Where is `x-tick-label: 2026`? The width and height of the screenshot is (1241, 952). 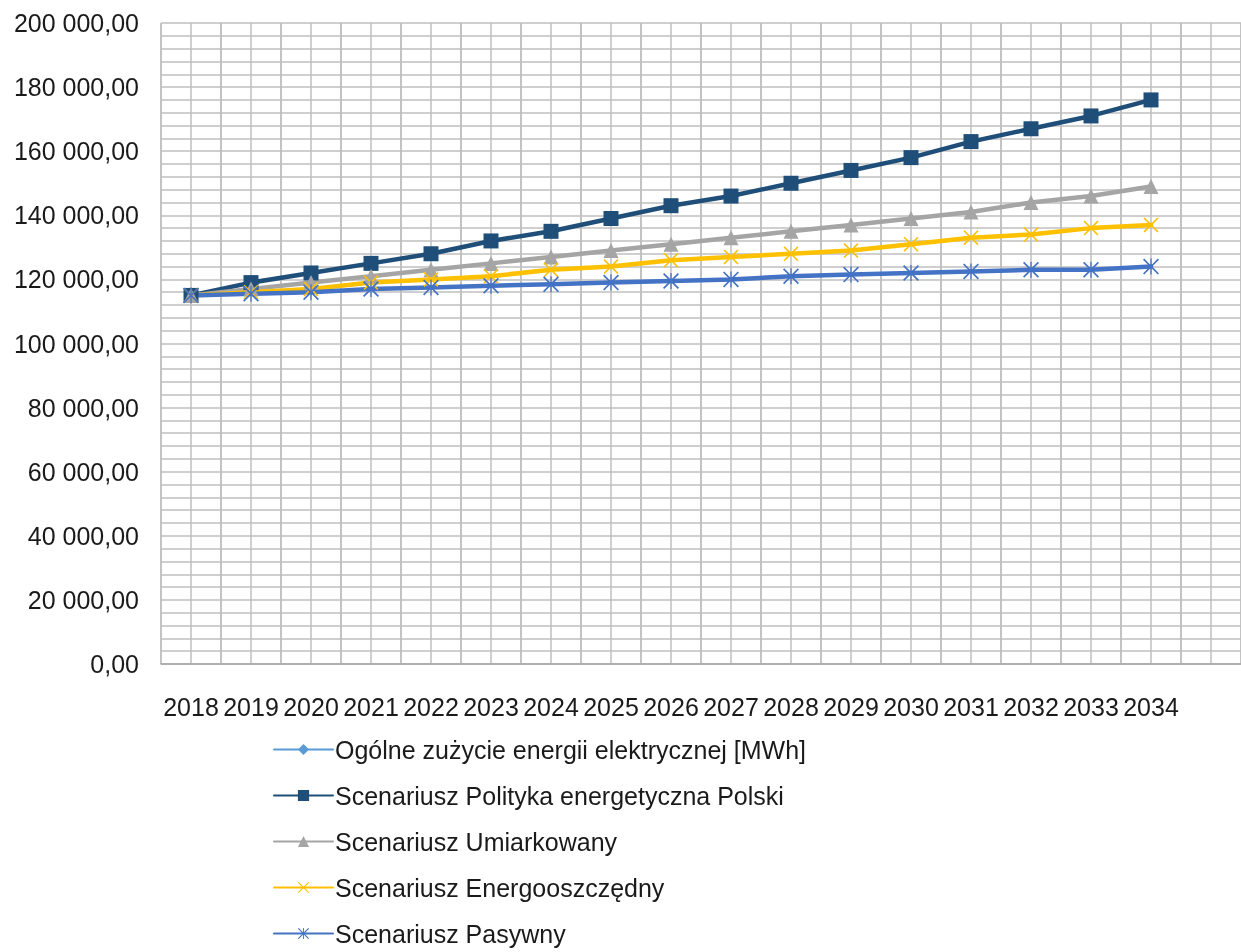 x-tick-label: 2026 is located at coordinates (671, 706).